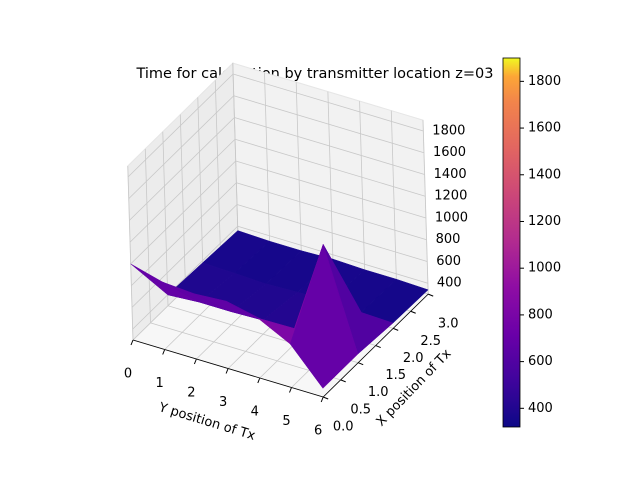 The image size is (640, 484). I want to click on z-tick-label: 1200, so click(450, 196).